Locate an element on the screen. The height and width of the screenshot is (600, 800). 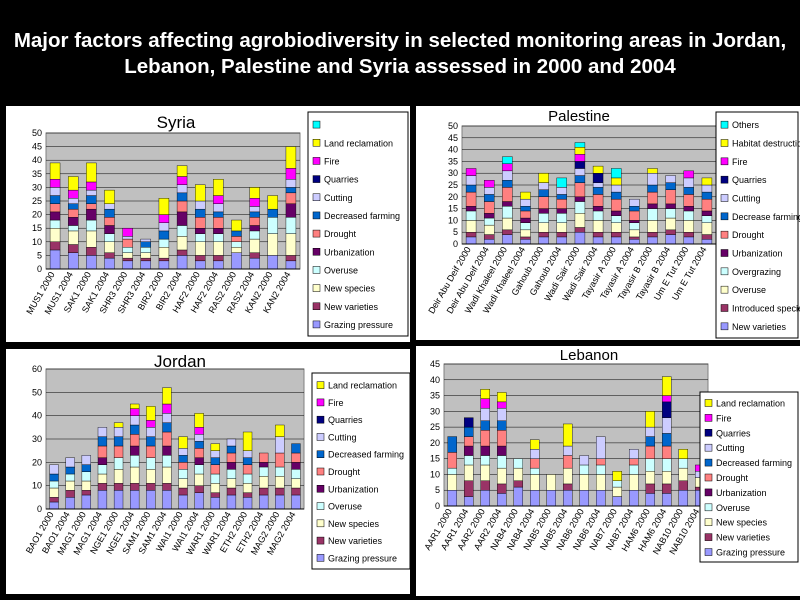
legend-label: New species is located at coordinates (350, 289).